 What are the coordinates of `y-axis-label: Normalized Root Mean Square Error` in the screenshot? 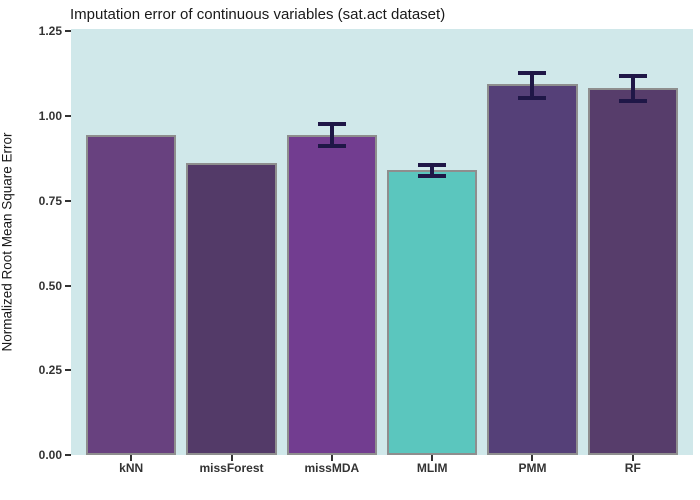 It's located at (7, 242).